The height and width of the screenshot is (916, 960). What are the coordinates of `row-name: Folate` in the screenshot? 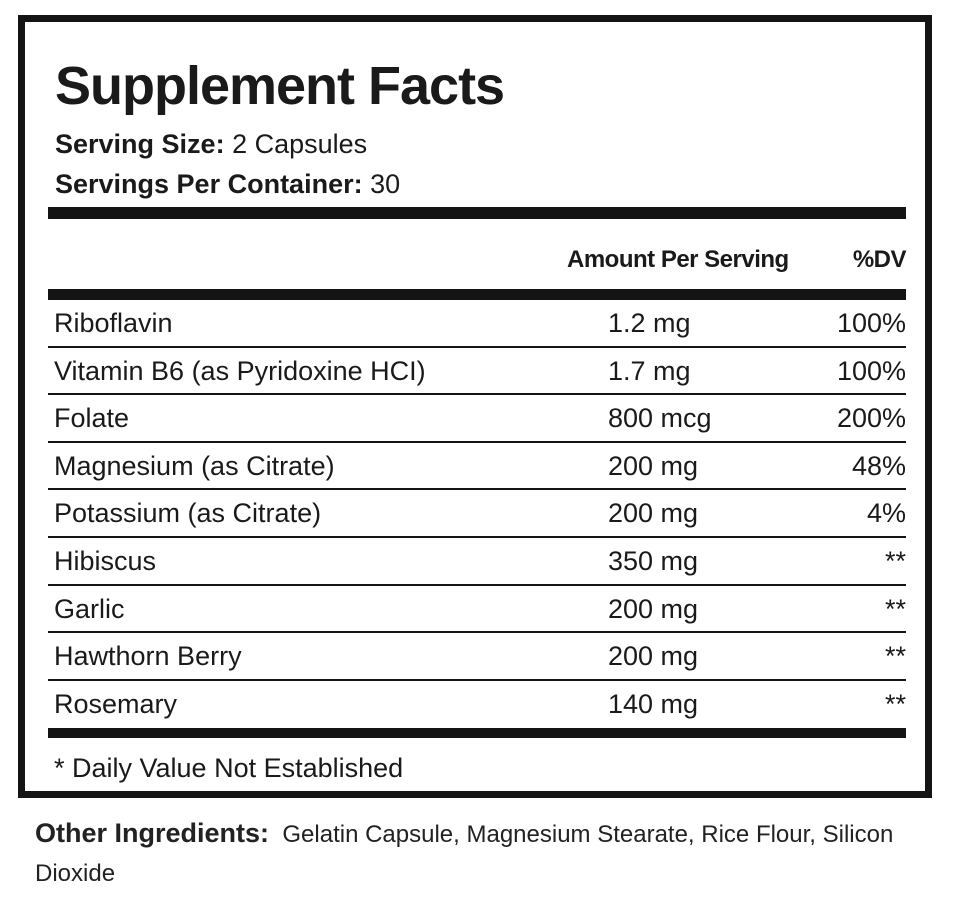 It's located at (92, 418).